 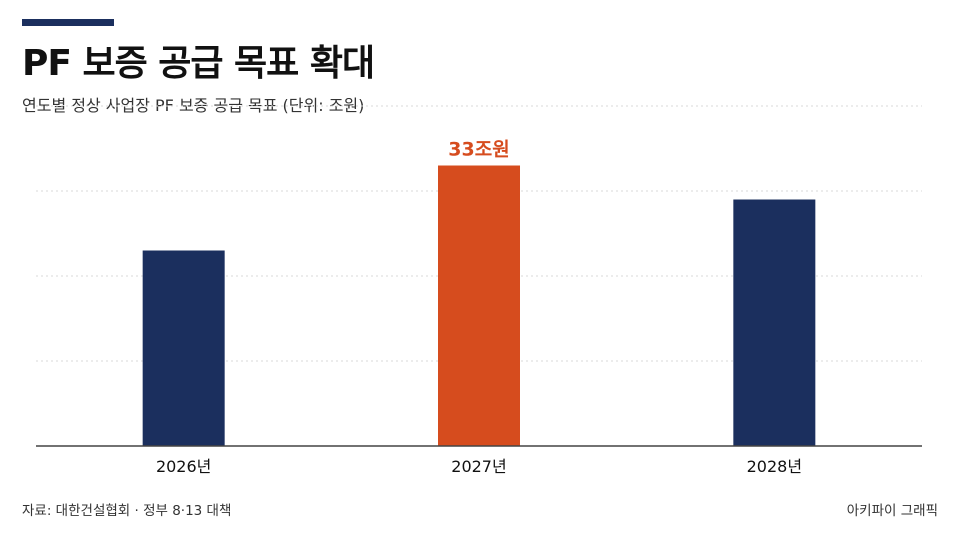 What do you see at coordinates (198, 63) in the screenshot?
I see `chart-title: PF 보증 공급 목표 확대` at bounding box center [198, 63].